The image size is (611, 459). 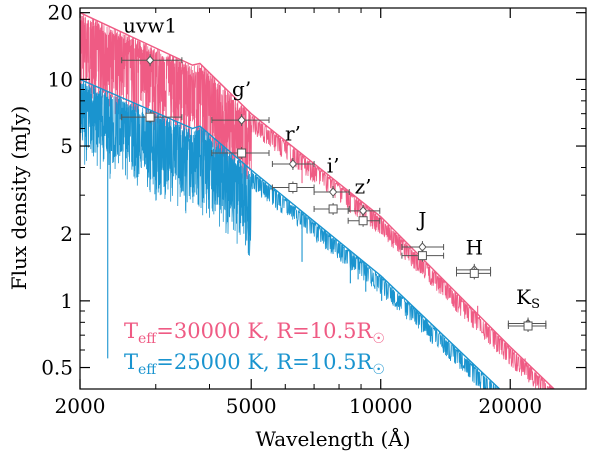 What do you see at coordinates (66, 301) in the screenshot?
I see `y-tick-label: 1` at bounding box center [66, 301].